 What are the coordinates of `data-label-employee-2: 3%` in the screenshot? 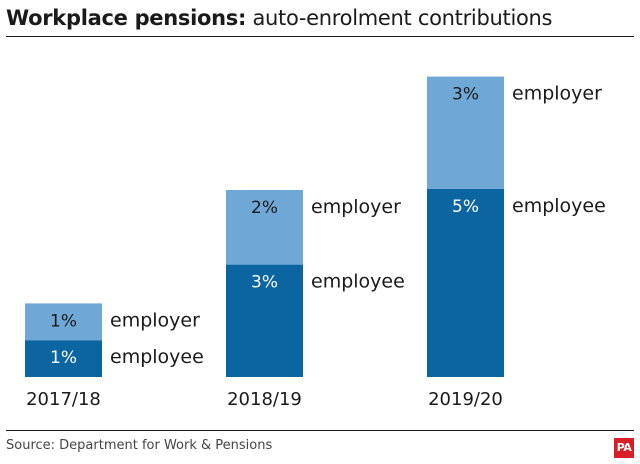 It's located at (264, 283).